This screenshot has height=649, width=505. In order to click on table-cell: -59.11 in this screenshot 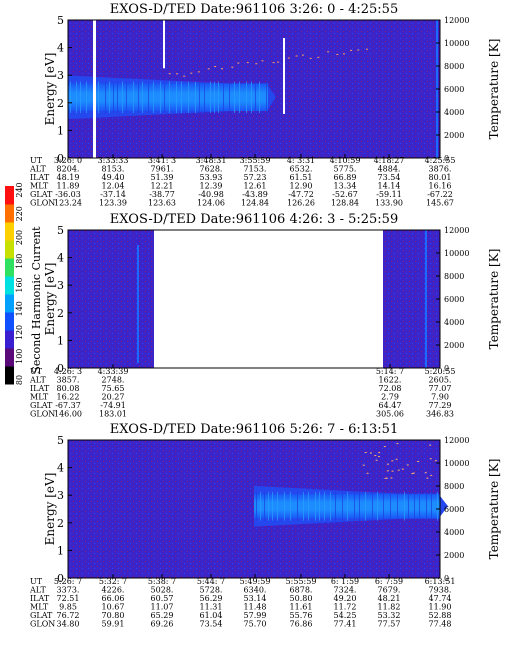, I will do `click(389, 194)`.